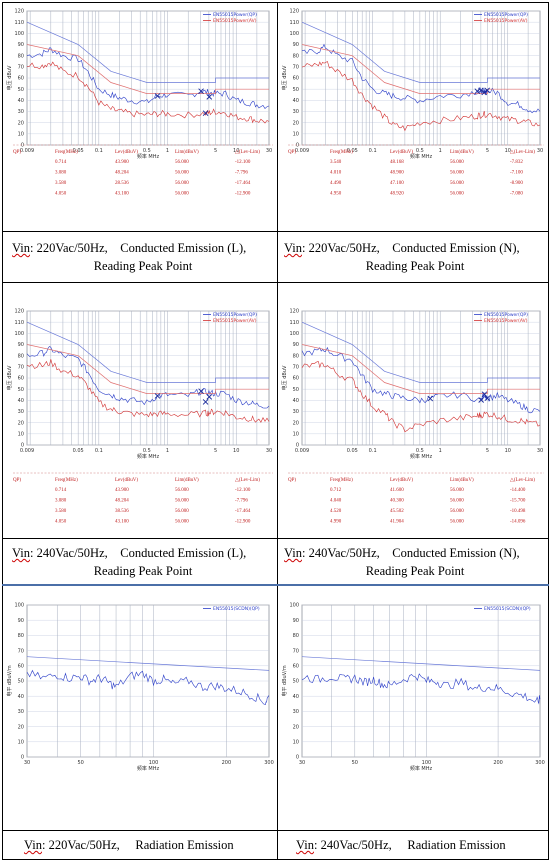 The width and height of the screenshot is (552, 862). What do you see at coordinates (236, 451) in the screenshot?
I see `x-tick-label: 10` at bounding box center [236, 451].